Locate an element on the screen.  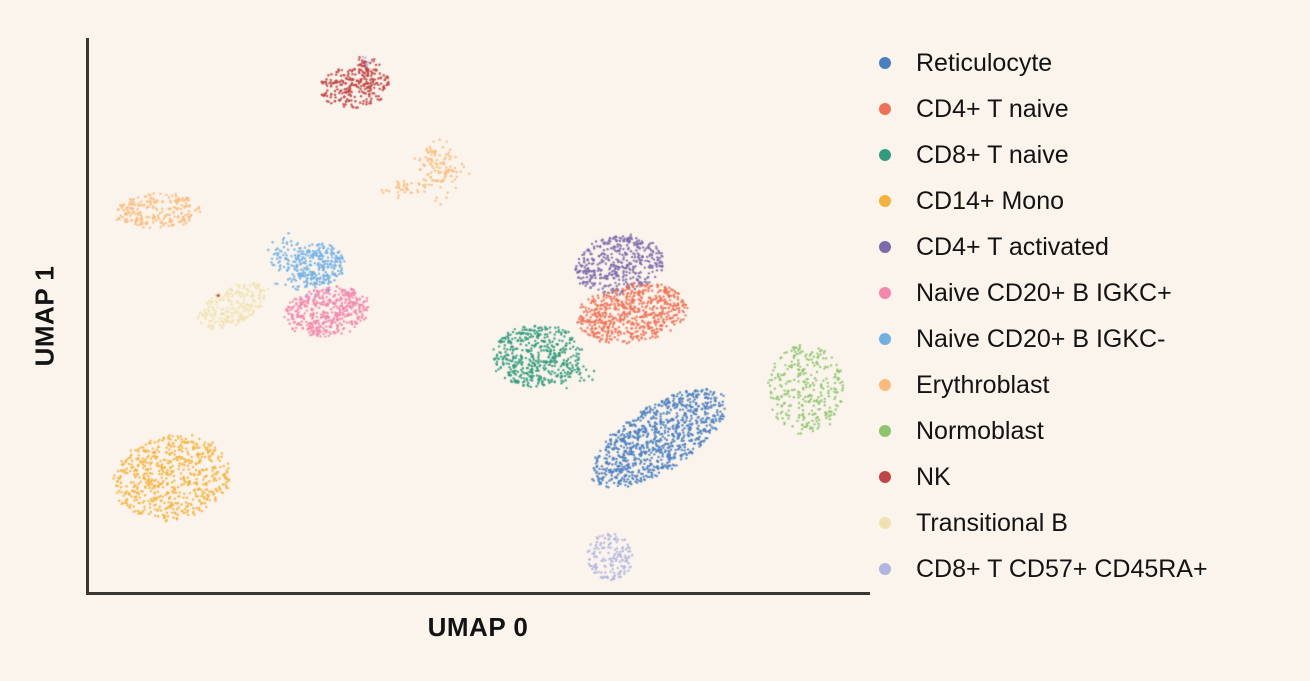
legend-item-cd4-t-activated: CD4+ T activated is located at coordinates (1089, 247).